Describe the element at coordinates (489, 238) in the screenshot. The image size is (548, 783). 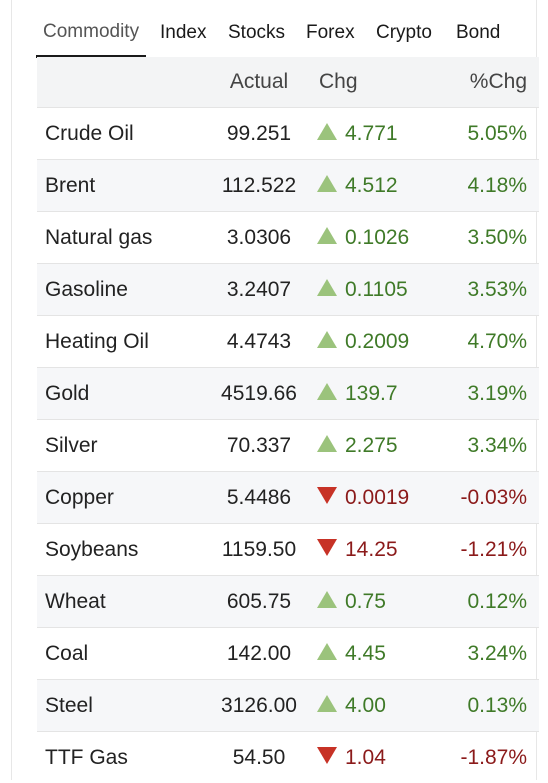
I see `percent-change-value: 3.50%` at that location.